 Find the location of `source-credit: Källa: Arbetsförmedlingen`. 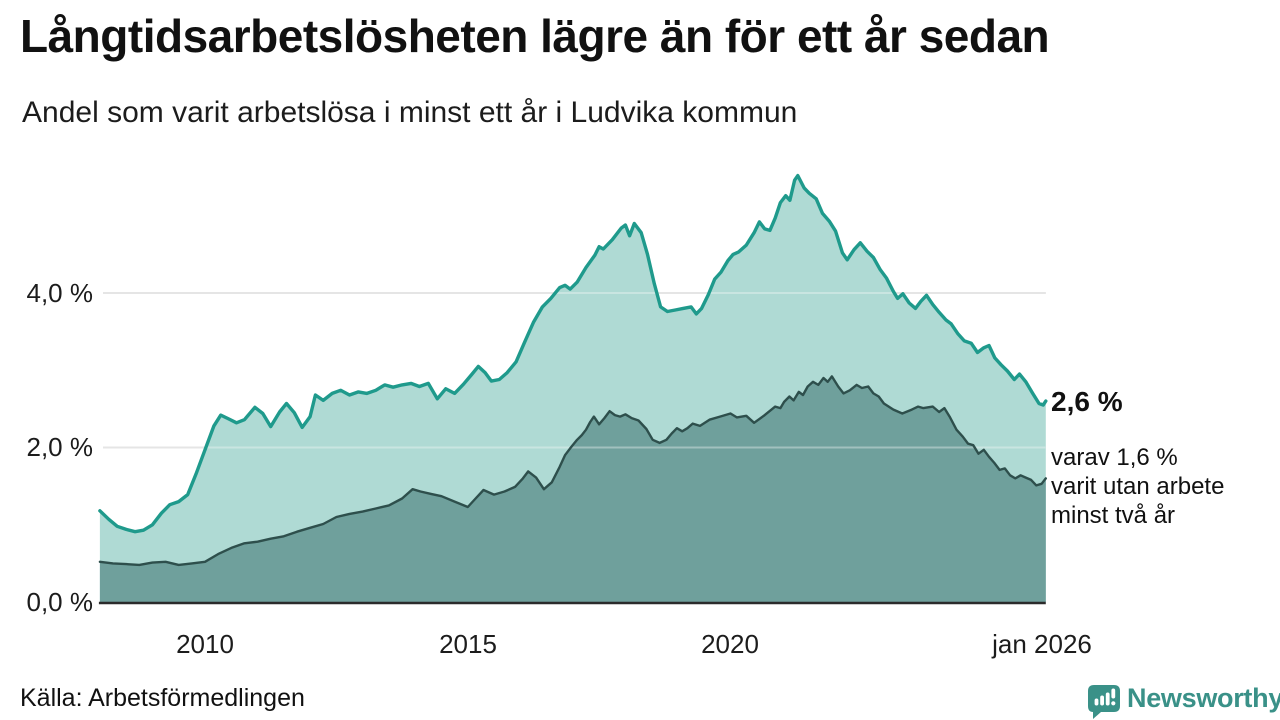

source-credit: Källa: Arbetsförmedlingen is located at coordinates (162, 698).